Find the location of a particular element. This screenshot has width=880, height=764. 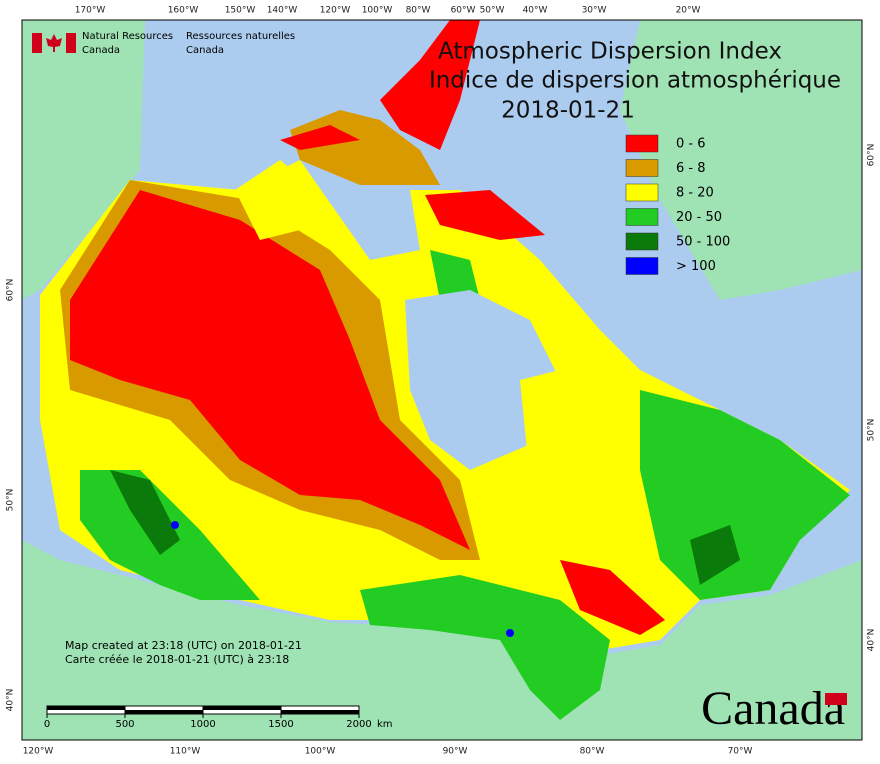

title: Atmospheric Dispersion Index is located at coordinates (610, 52).